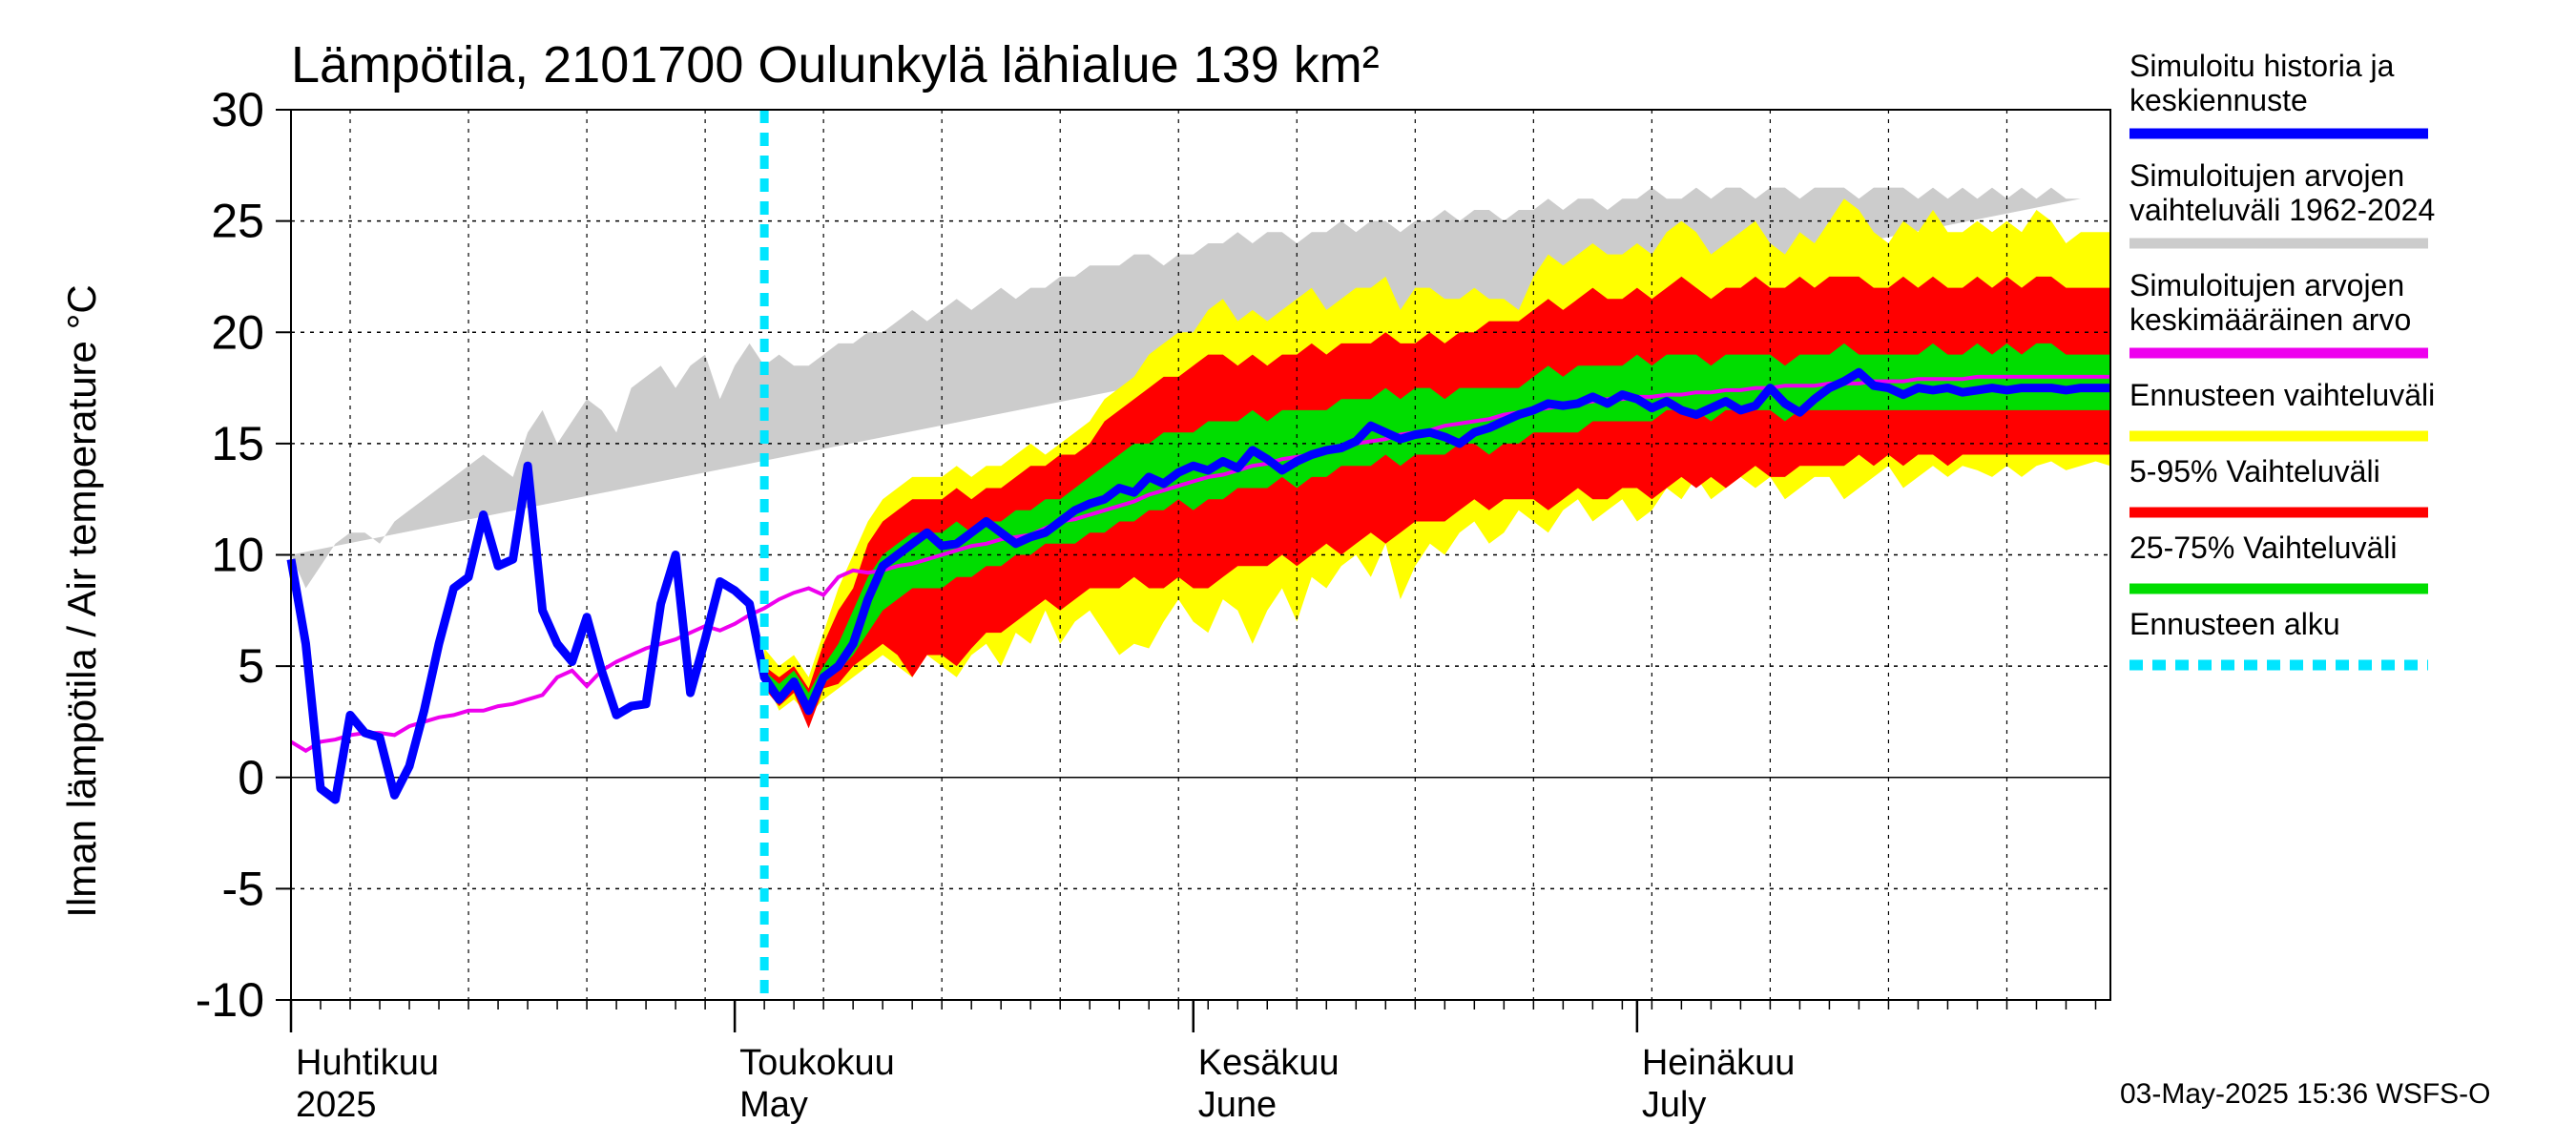  Describe the element at coordinates (2263, 548) in the screenshot. I see `legend-label: 25-75% Vaihteluväli` at that location.